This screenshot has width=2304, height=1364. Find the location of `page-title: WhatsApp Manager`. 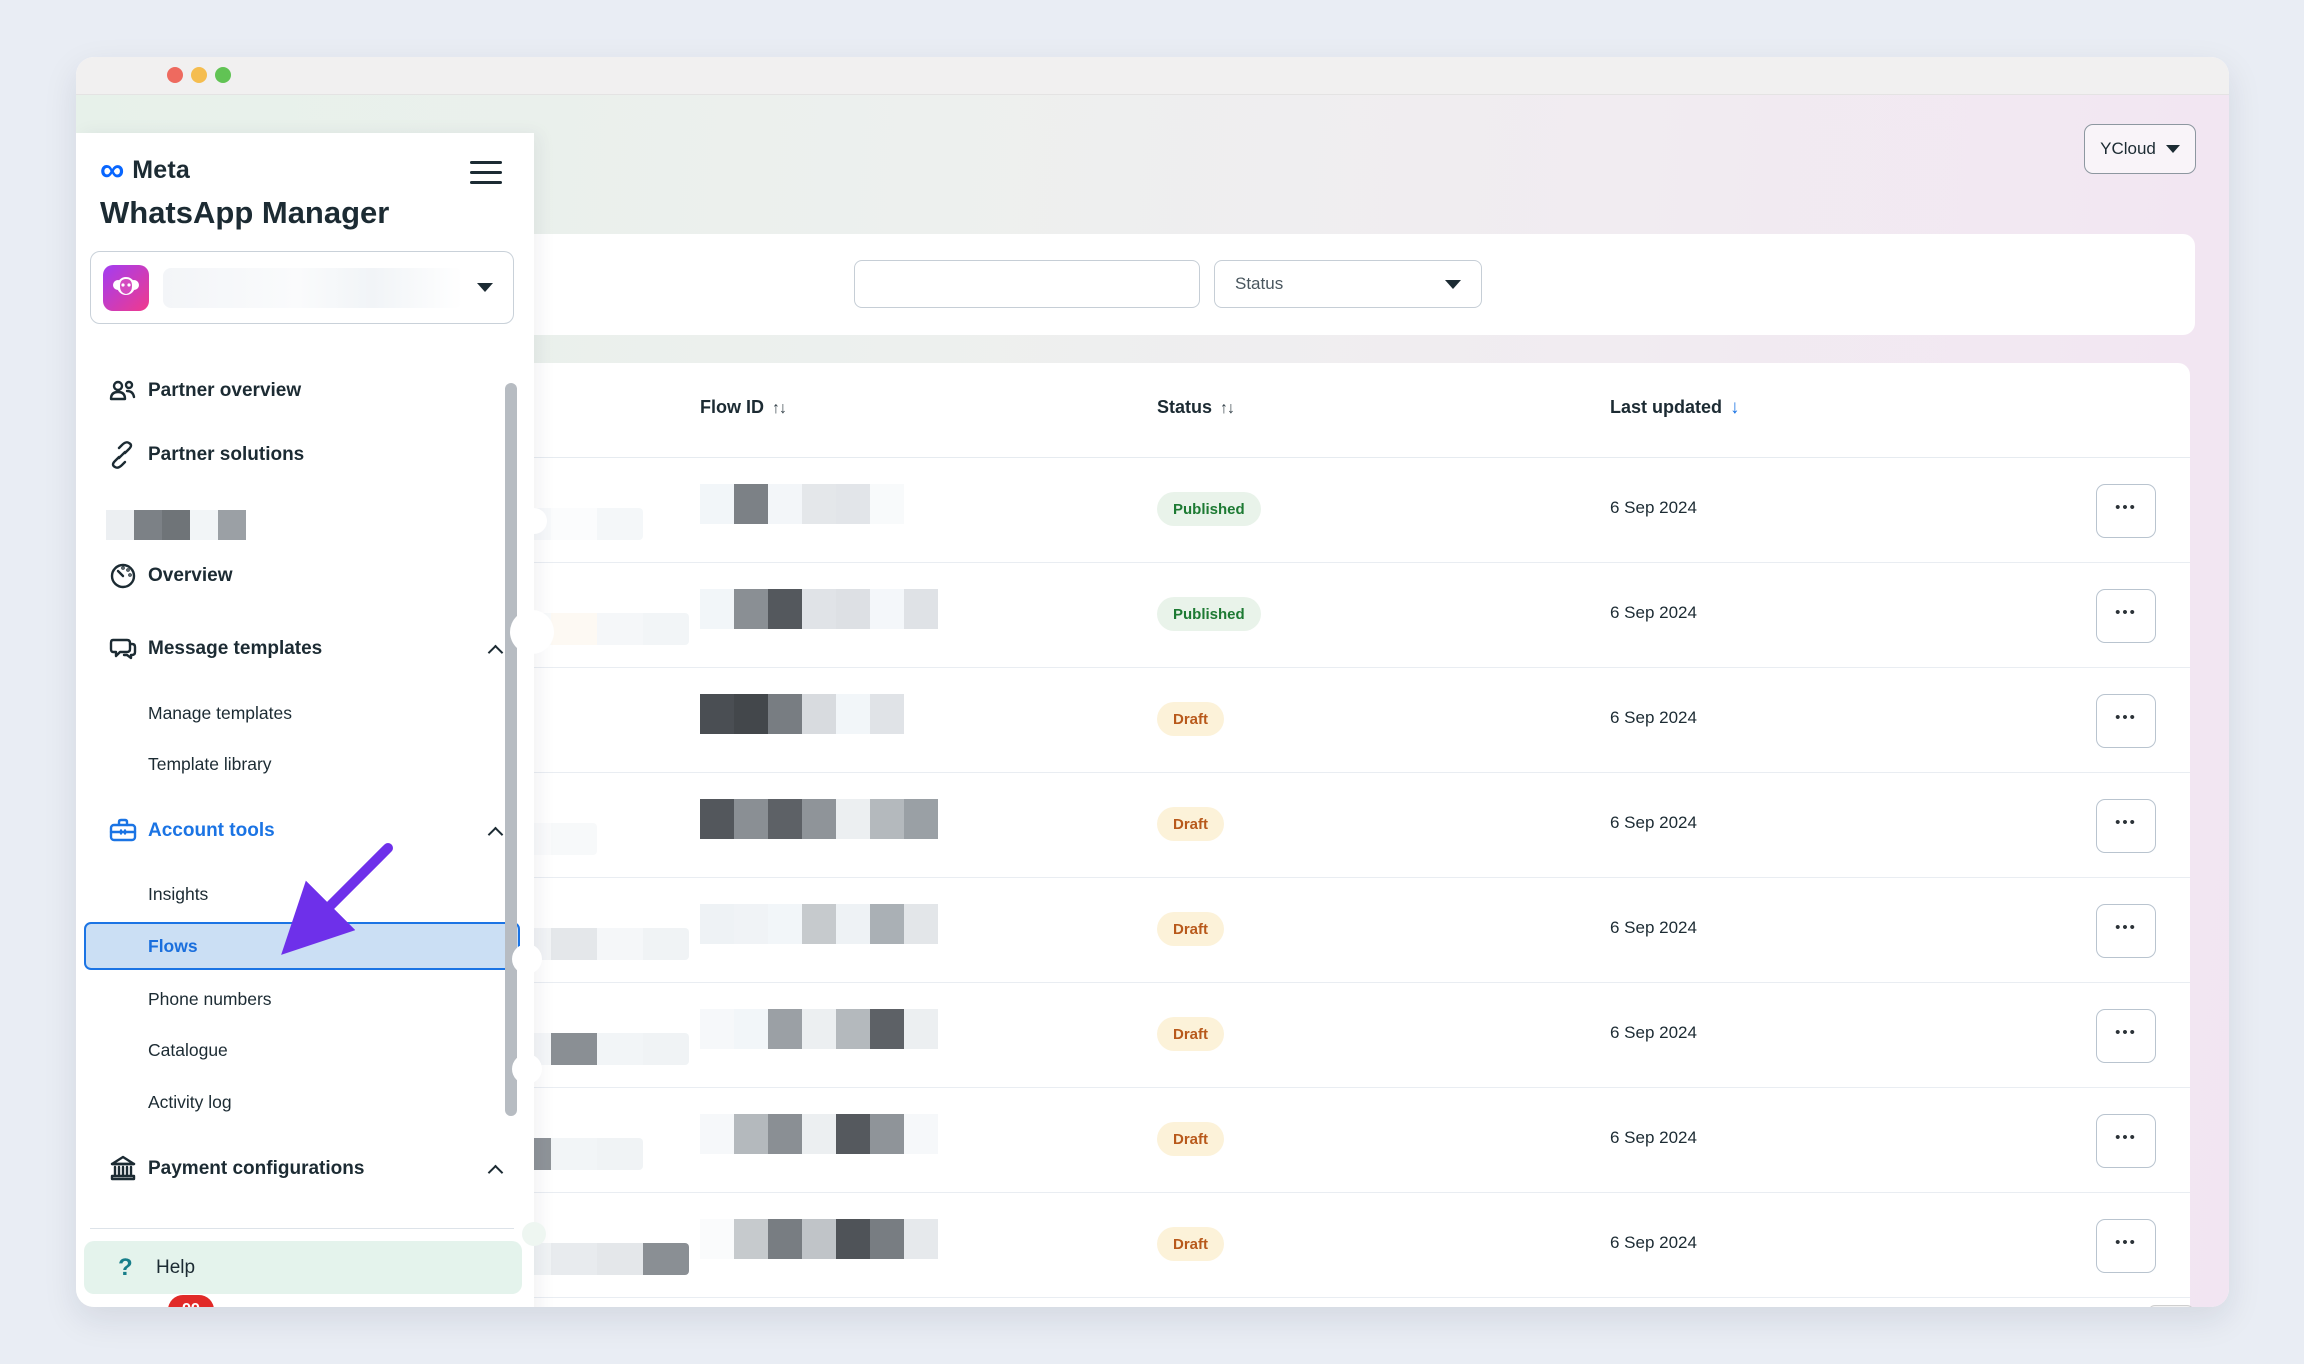

page-title: WhatsApp Manager is located at coordinates (245, 212).